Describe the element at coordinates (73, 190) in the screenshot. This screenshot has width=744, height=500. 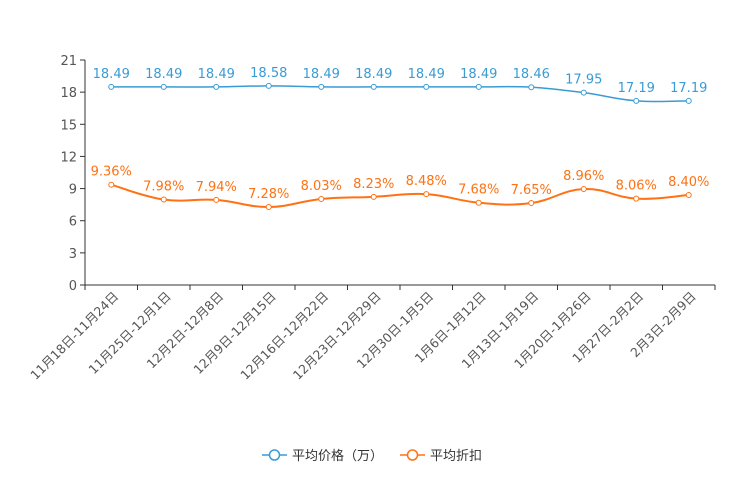
I see `y-tick-label: 9` at that location.